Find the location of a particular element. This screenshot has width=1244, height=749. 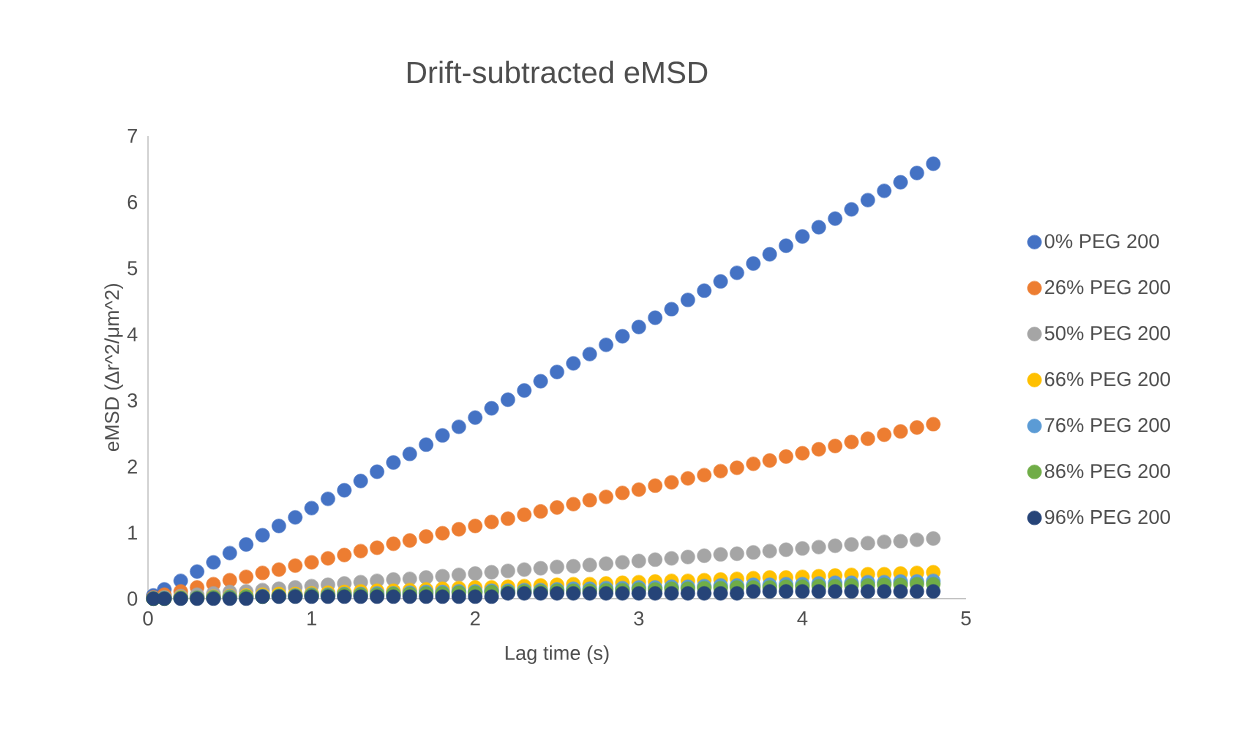

y-tick-label: 4 is located at coordinates (132, 334).